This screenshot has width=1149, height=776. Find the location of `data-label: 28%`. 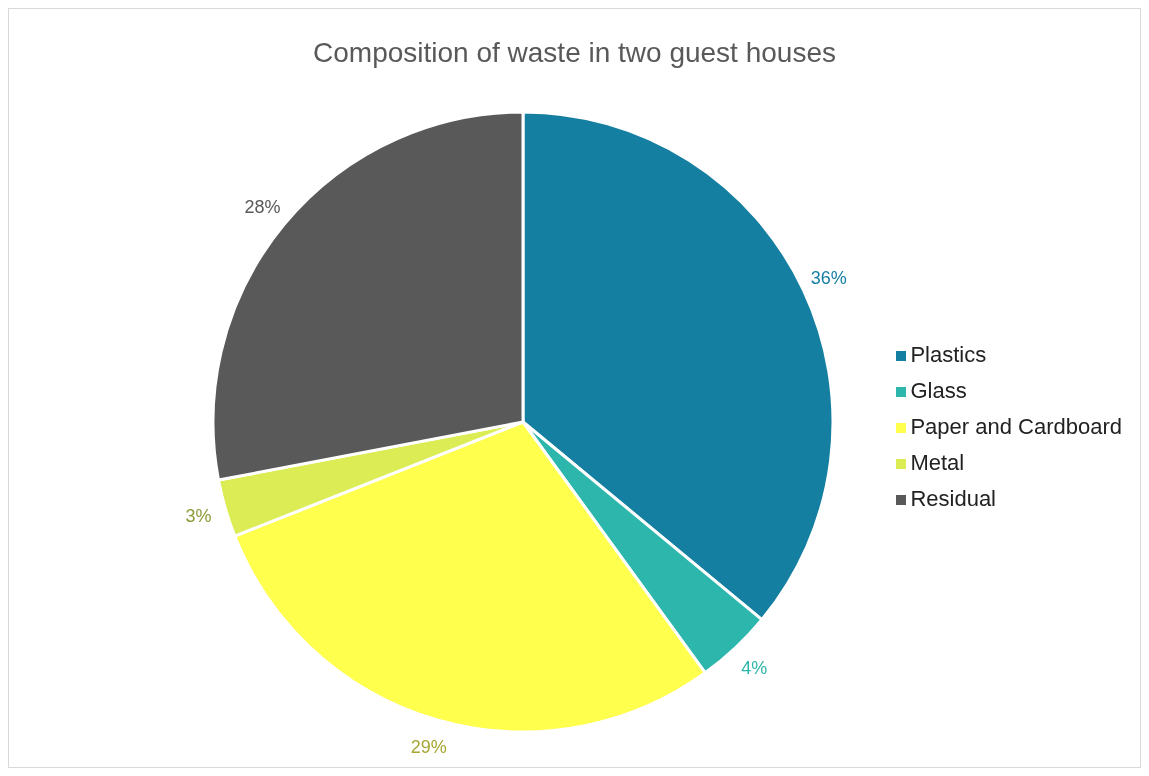

data-label: 28% is located at coordinates (262, 206).